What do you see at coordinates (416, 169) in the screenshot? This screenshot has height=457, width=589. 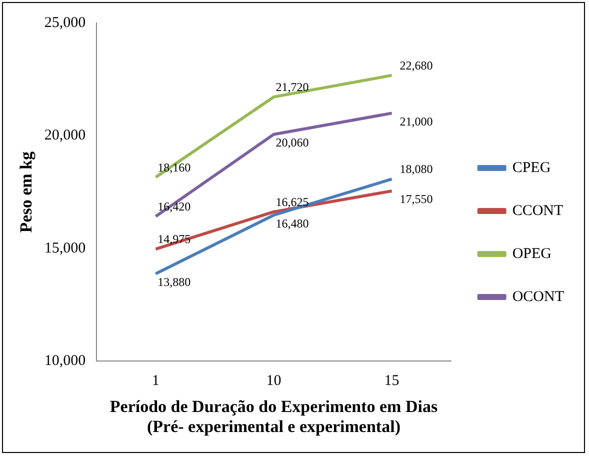 I see `data-label: 18,080` at bounding box center [416, 169].